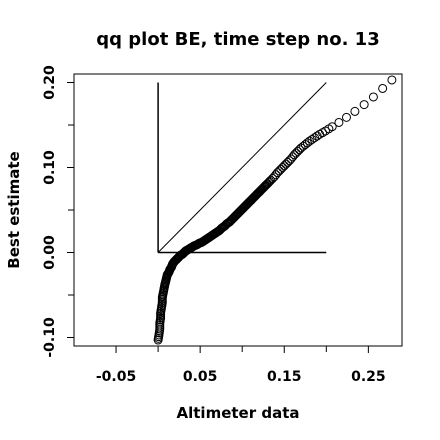 This screenshot has height=440, width=440. I want to click on x-tick-label: 0.15, so click(284, 377).